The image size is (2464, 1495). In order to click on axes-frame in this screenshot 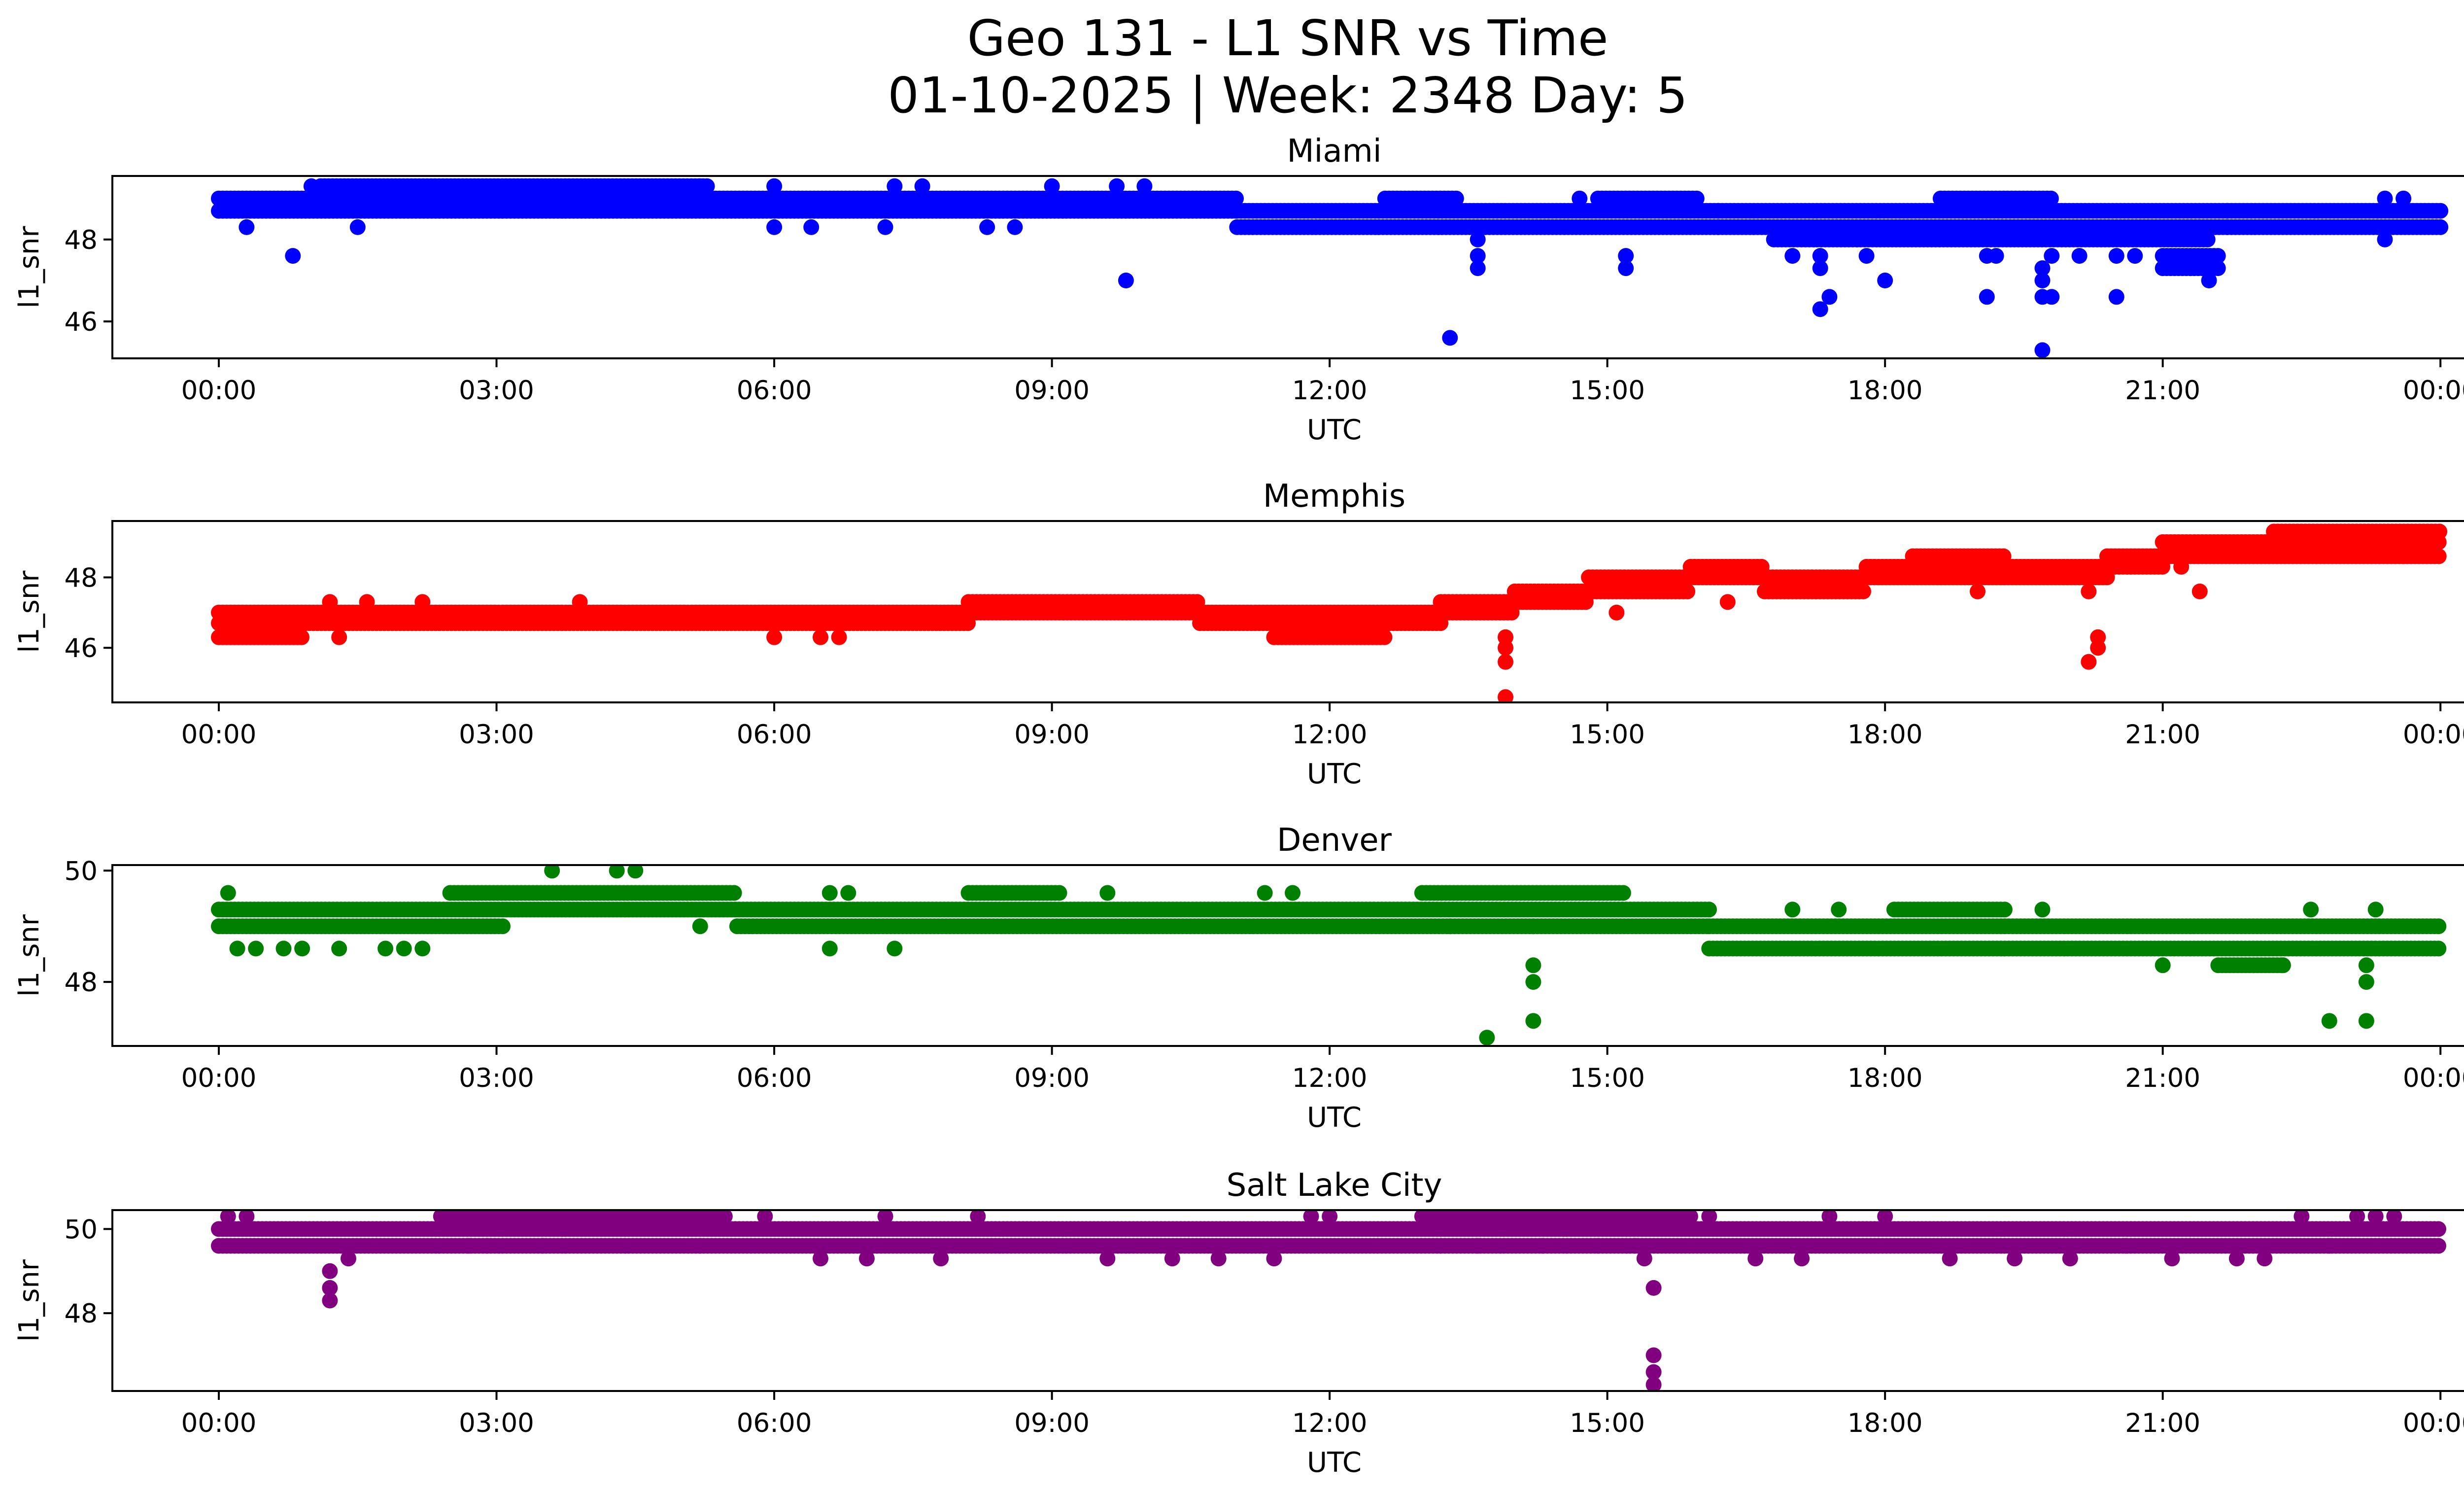, I will do `click(1287, 955)`.